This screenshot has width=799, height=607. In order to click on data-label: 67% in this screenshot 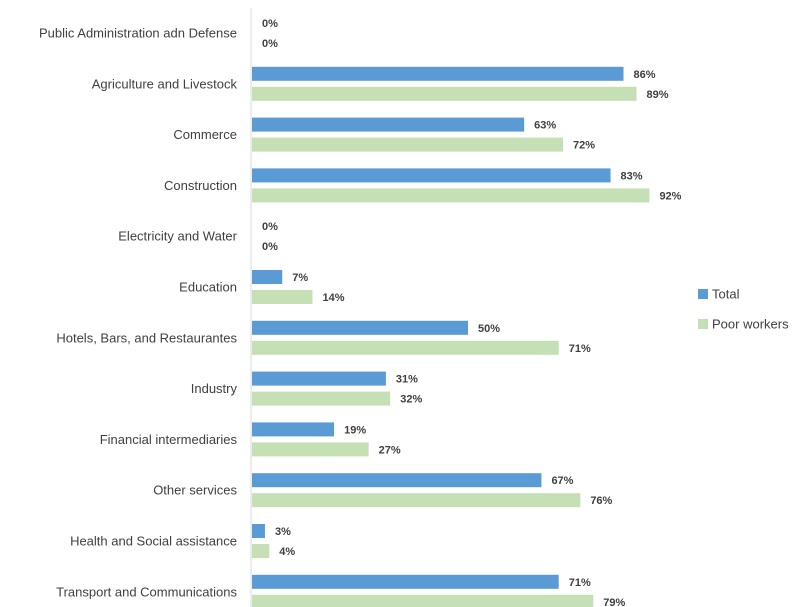, I will do `click(562, 481)`.